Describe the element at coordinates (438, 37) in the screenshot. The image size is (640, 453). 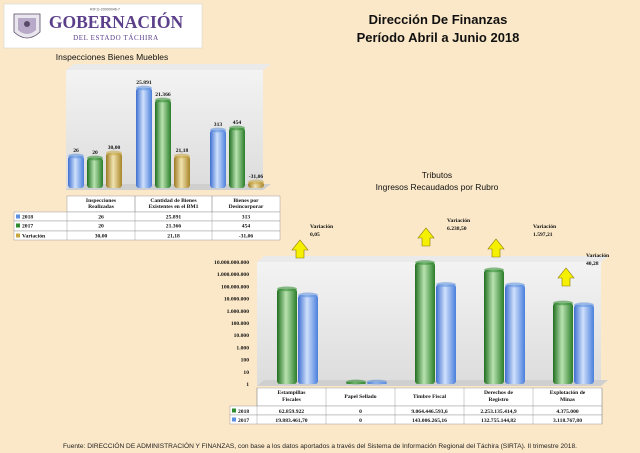
I see `page-subtitle: Período Abril a Junio 2018` at that location.